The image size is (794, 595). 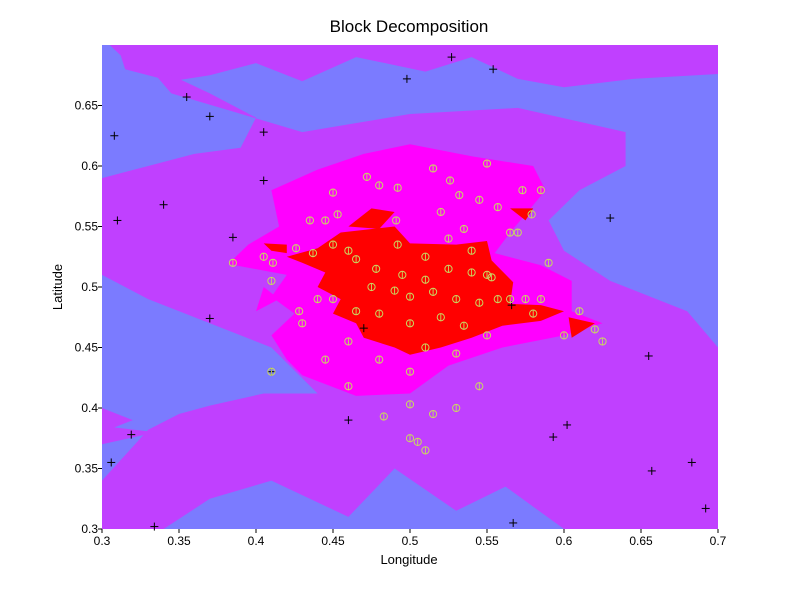 I want to click on x-tick-label: 0.6, so click(x=564, y=541).